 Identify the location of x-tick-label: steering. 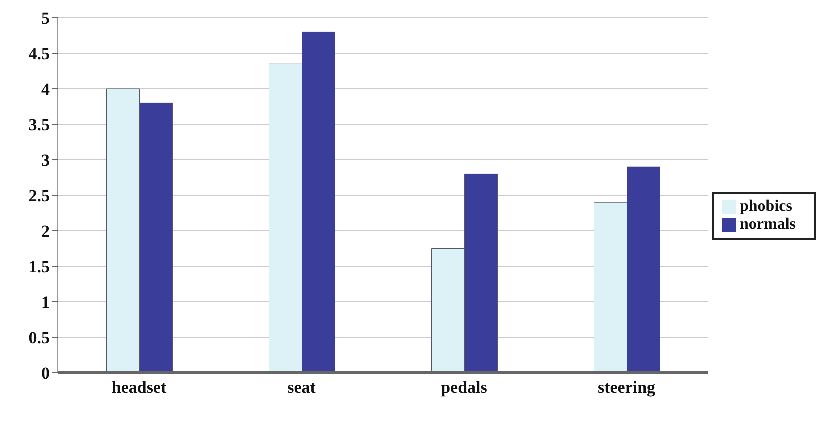
(627, 388).